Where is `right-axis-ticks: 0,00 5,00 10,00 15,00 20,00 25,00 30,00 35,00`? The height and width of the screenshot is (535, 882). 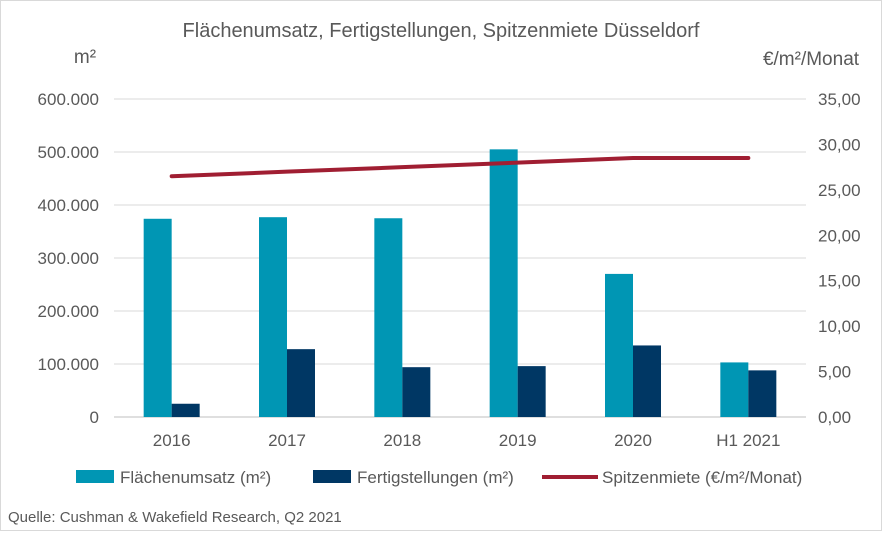
right-axis-ticks: 0,00 5,00 10,00 15,00 20,00 25,00 30,00 35,00 is located at coordinates (839, 258).